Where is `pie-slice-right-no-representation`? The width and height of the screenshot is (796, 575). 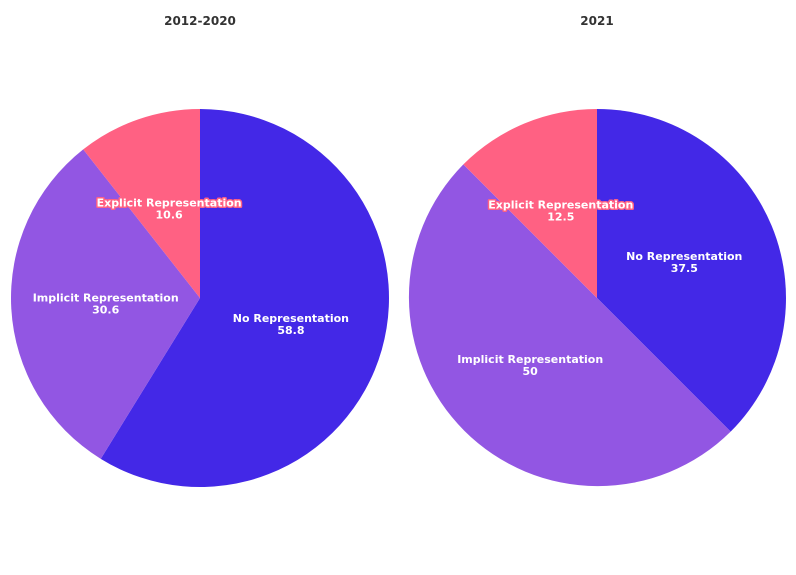 pie-slice-right-no-representation is located at coordinates (691, 270).